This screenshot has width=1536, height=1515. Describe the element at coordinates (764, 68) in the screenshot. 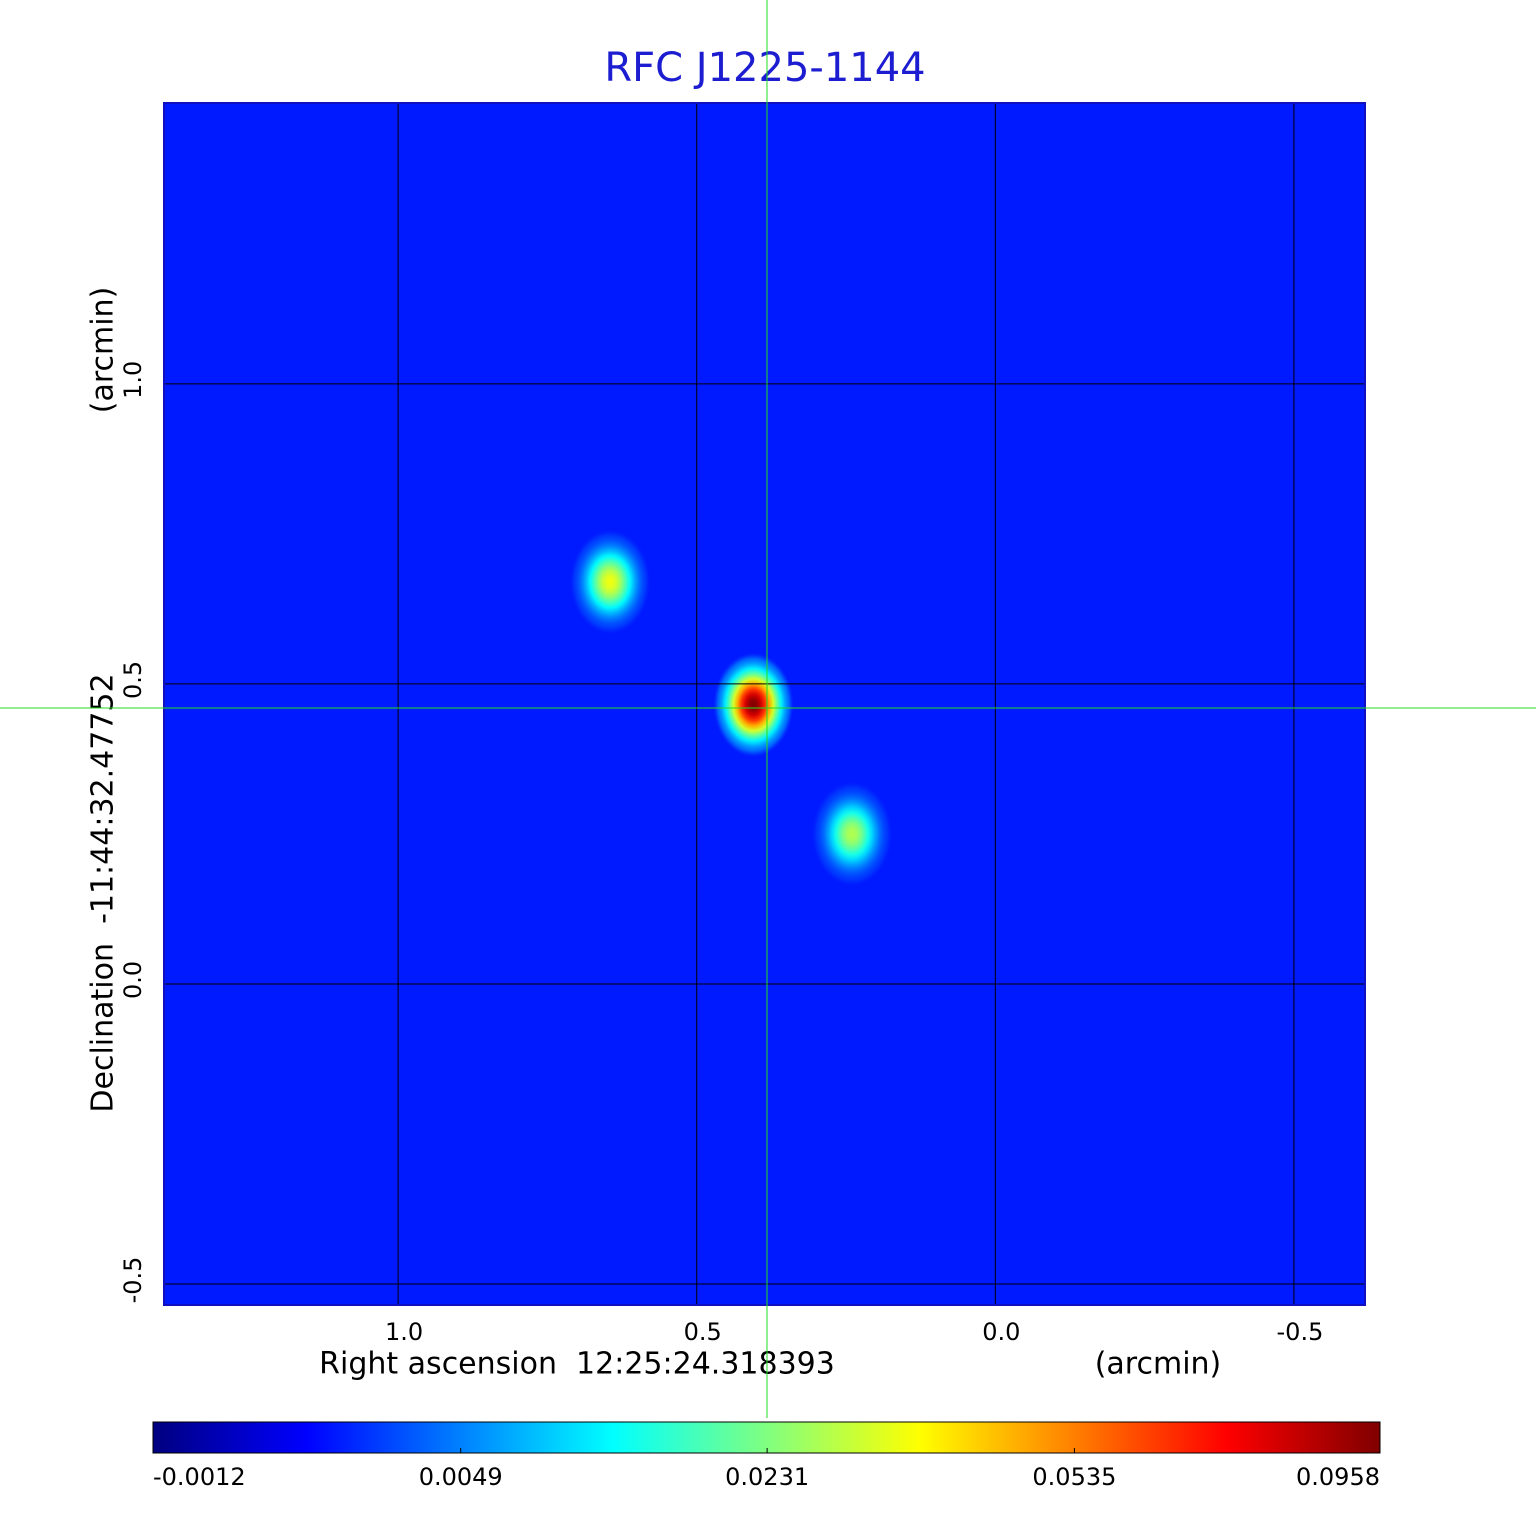

I see `chart-title: RFC J1225-1144` at that location.